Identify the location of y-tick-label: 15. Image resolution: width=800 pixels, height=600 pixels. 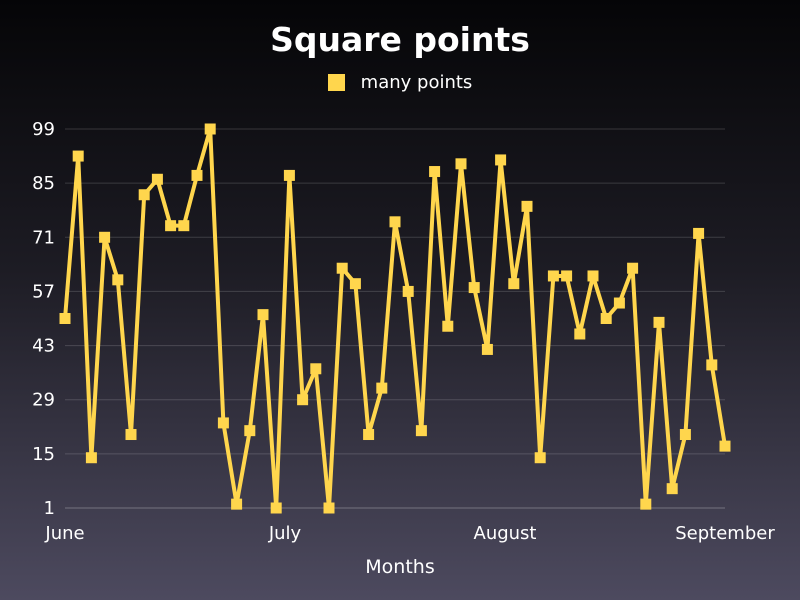
(43, 454).